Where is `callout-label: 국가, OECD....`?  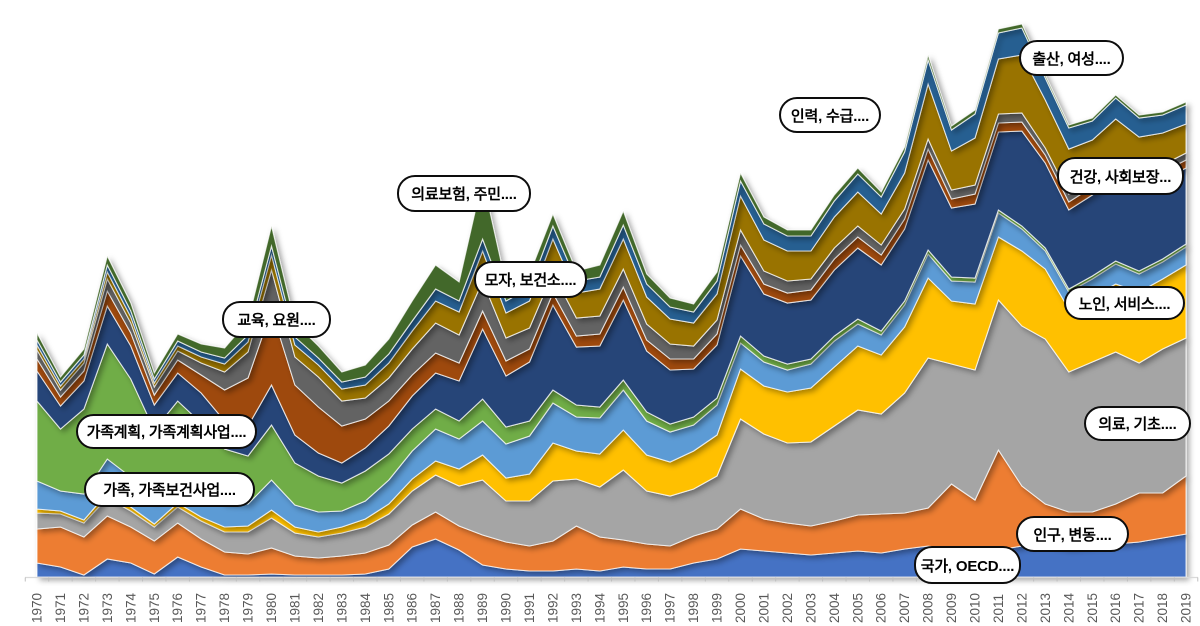 callout-label: 국가, OECD.... is located at coordinates (967, 565).